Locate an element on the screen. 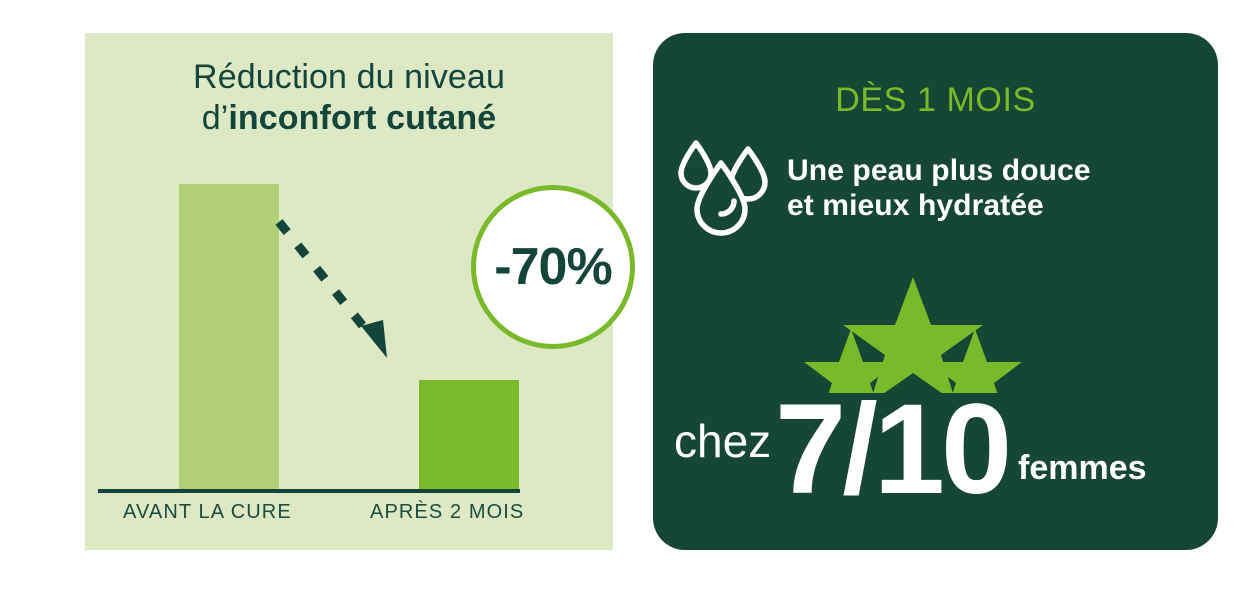 The image size is (1240, 591). hydration-text: Une peau plus douce et mieux hydratée is located at coordinates (939, 188).